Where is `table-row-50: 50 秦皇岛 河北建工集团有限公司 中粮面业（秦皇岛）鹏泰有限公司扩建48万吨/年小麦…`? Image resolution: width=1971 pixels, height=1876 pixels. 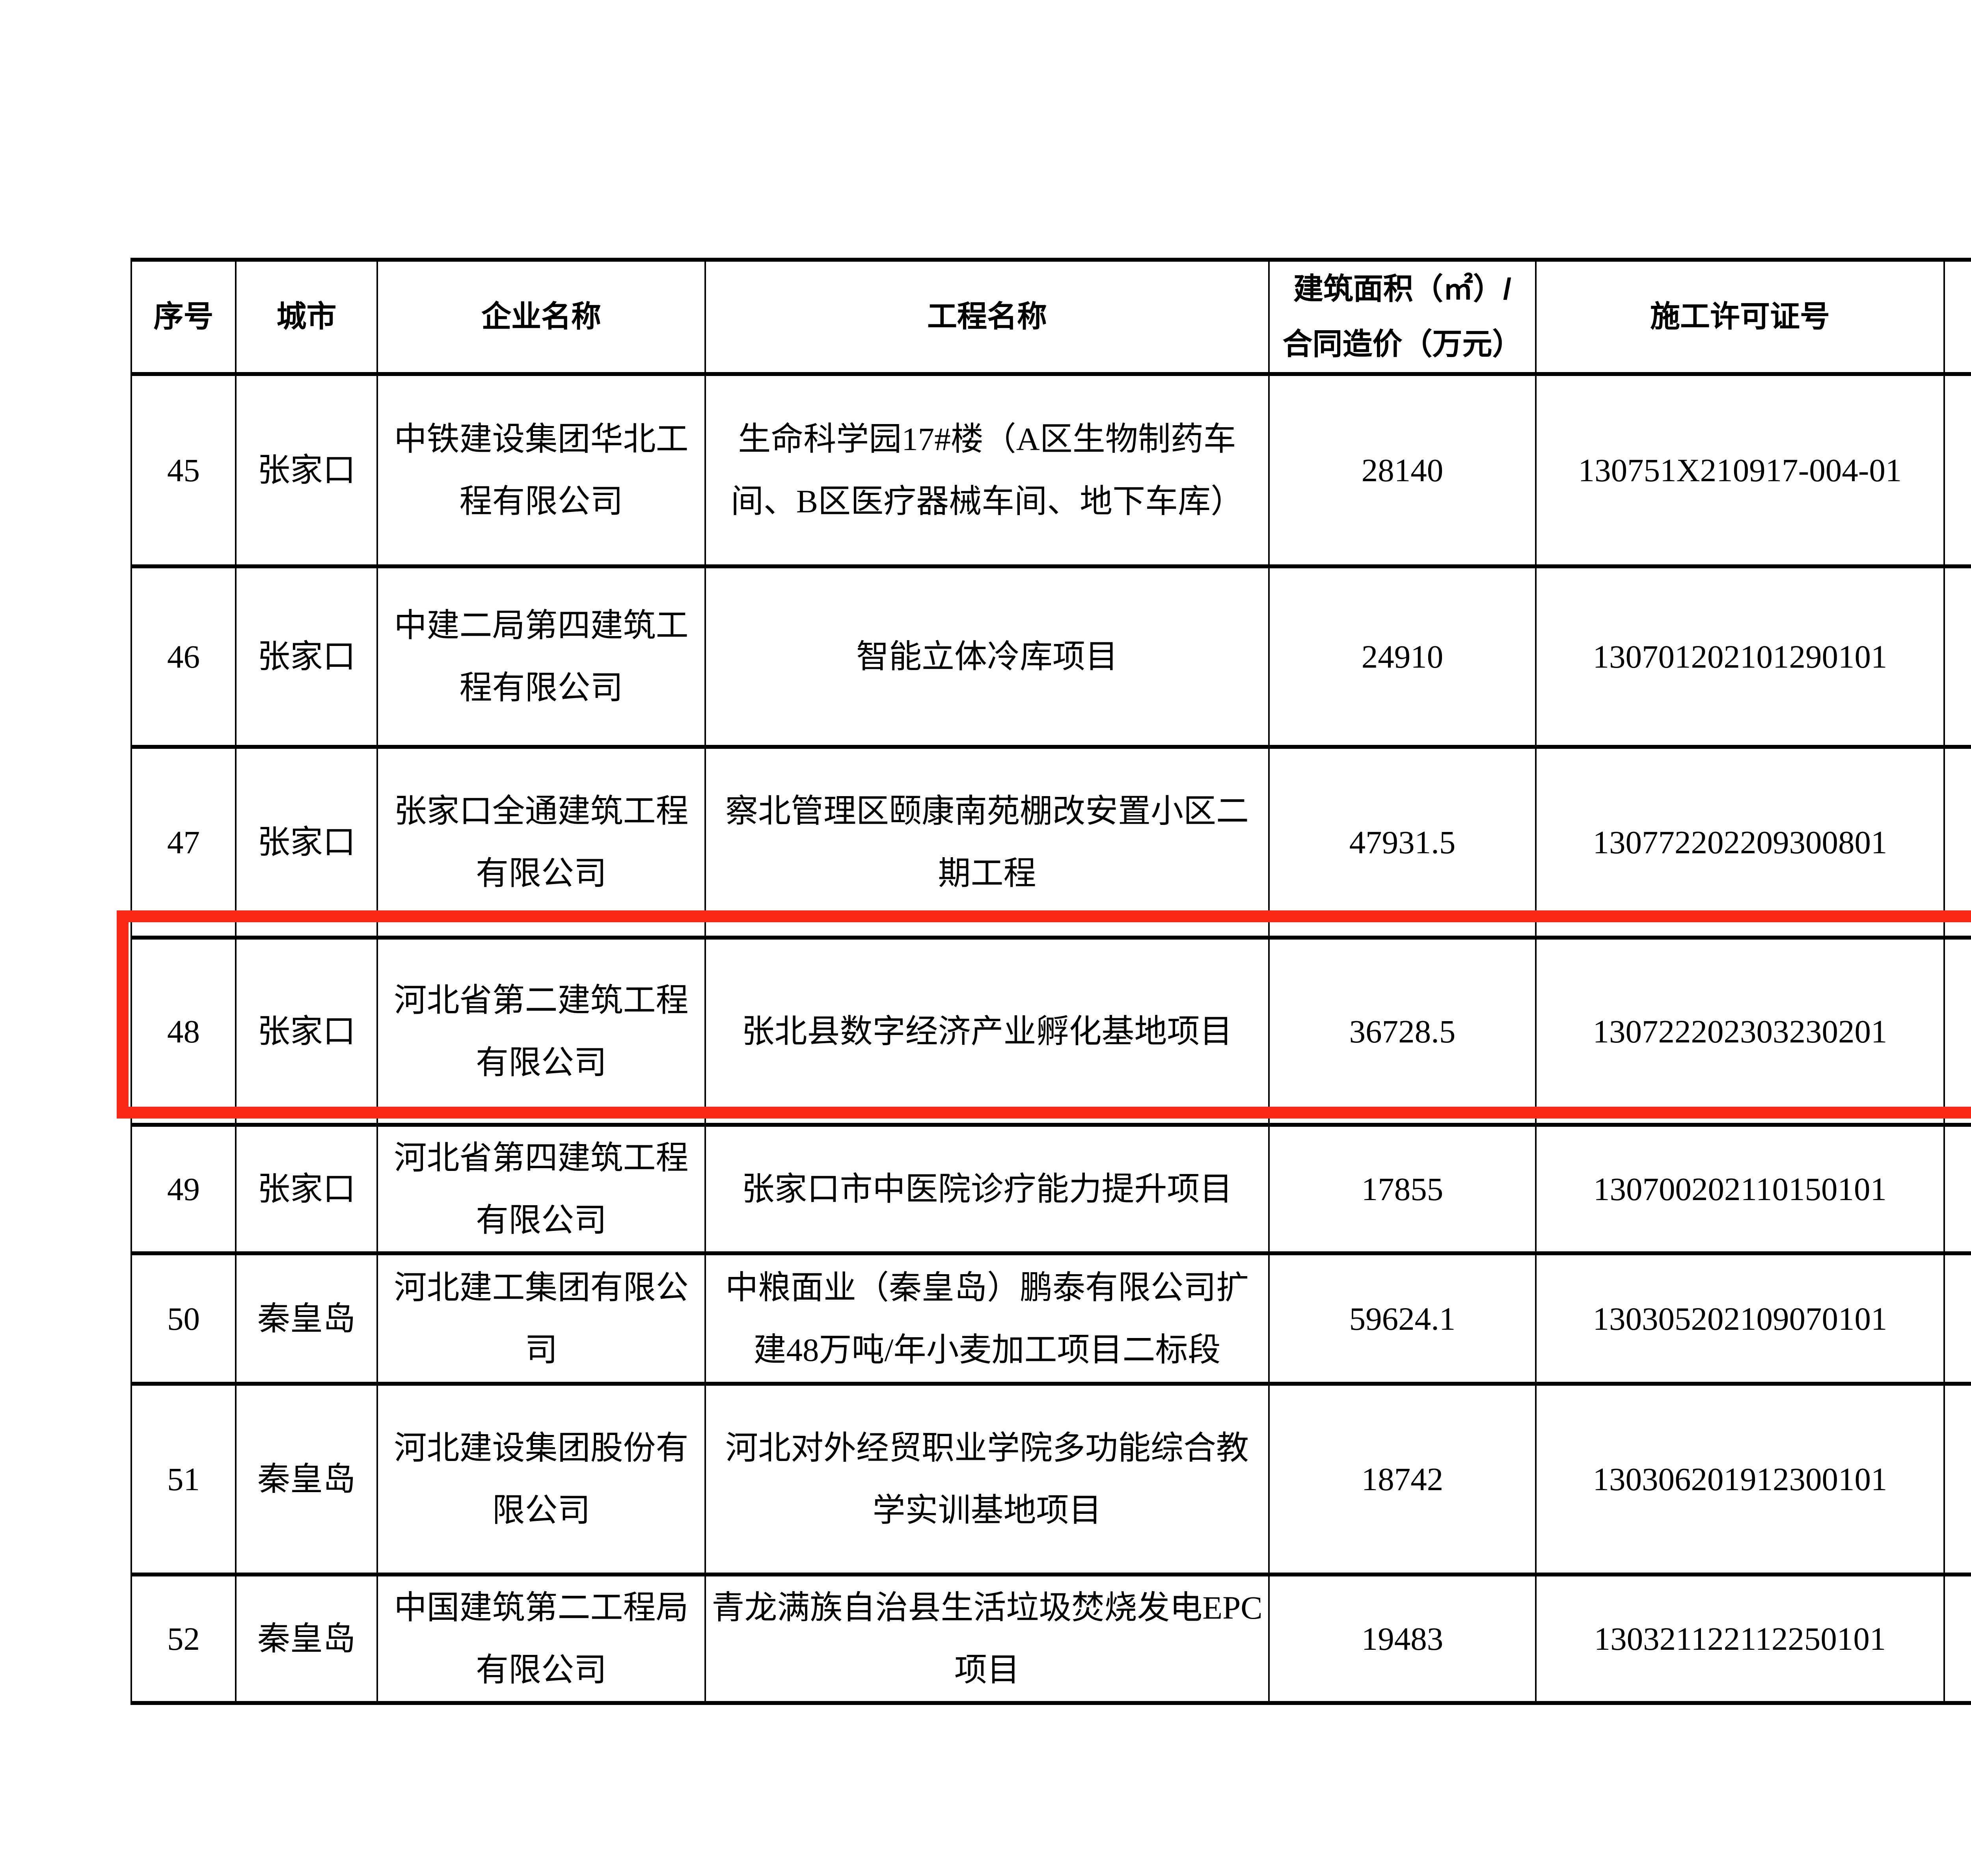
table-row-50: 50 秦皇岛 河北建工集团有限公司 中粮面业（秦皇岛）鹏泰有限公司扩建48万吨/年小麦… is located at coordinates (1050, 1318).